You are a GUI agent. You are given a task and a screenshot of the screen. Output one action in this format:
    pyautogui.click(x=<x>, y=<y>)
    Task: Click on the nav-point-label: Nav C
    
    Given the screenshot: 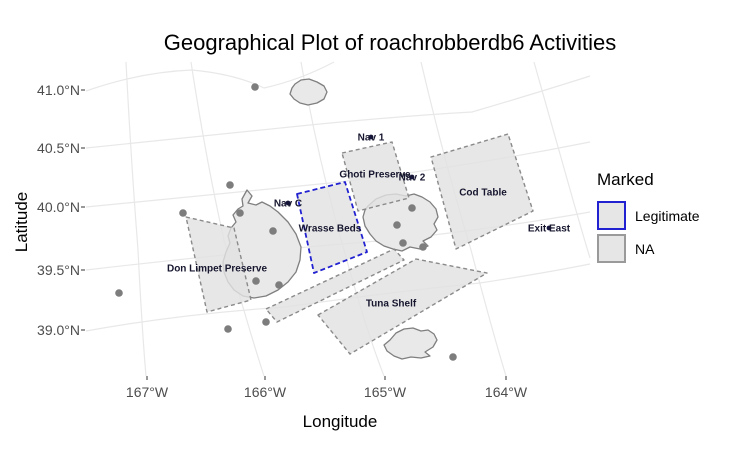 What is the action you would take?
    pyautogui.click(x=288, y=204)
    